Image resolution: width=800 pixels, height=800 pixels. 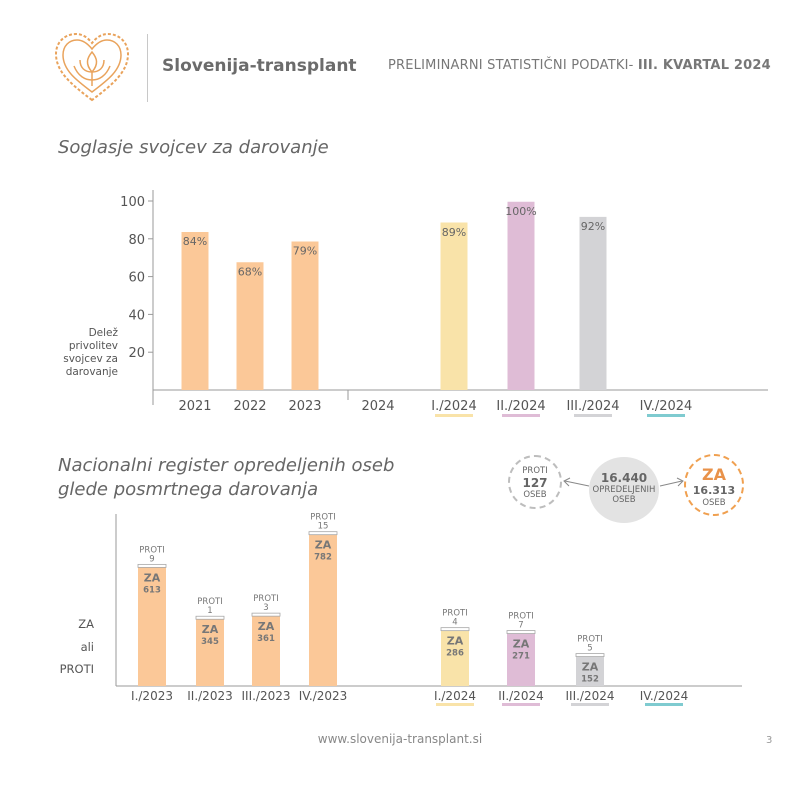 I want to click on y-tick-label: 80, so click(x=136, y=240).